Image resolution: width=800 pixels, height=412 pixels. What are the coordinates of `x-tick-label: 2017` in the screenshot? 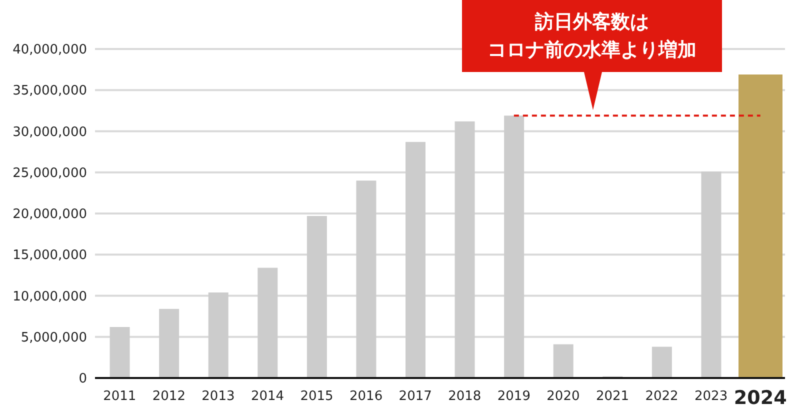 It's located at (415, 396).